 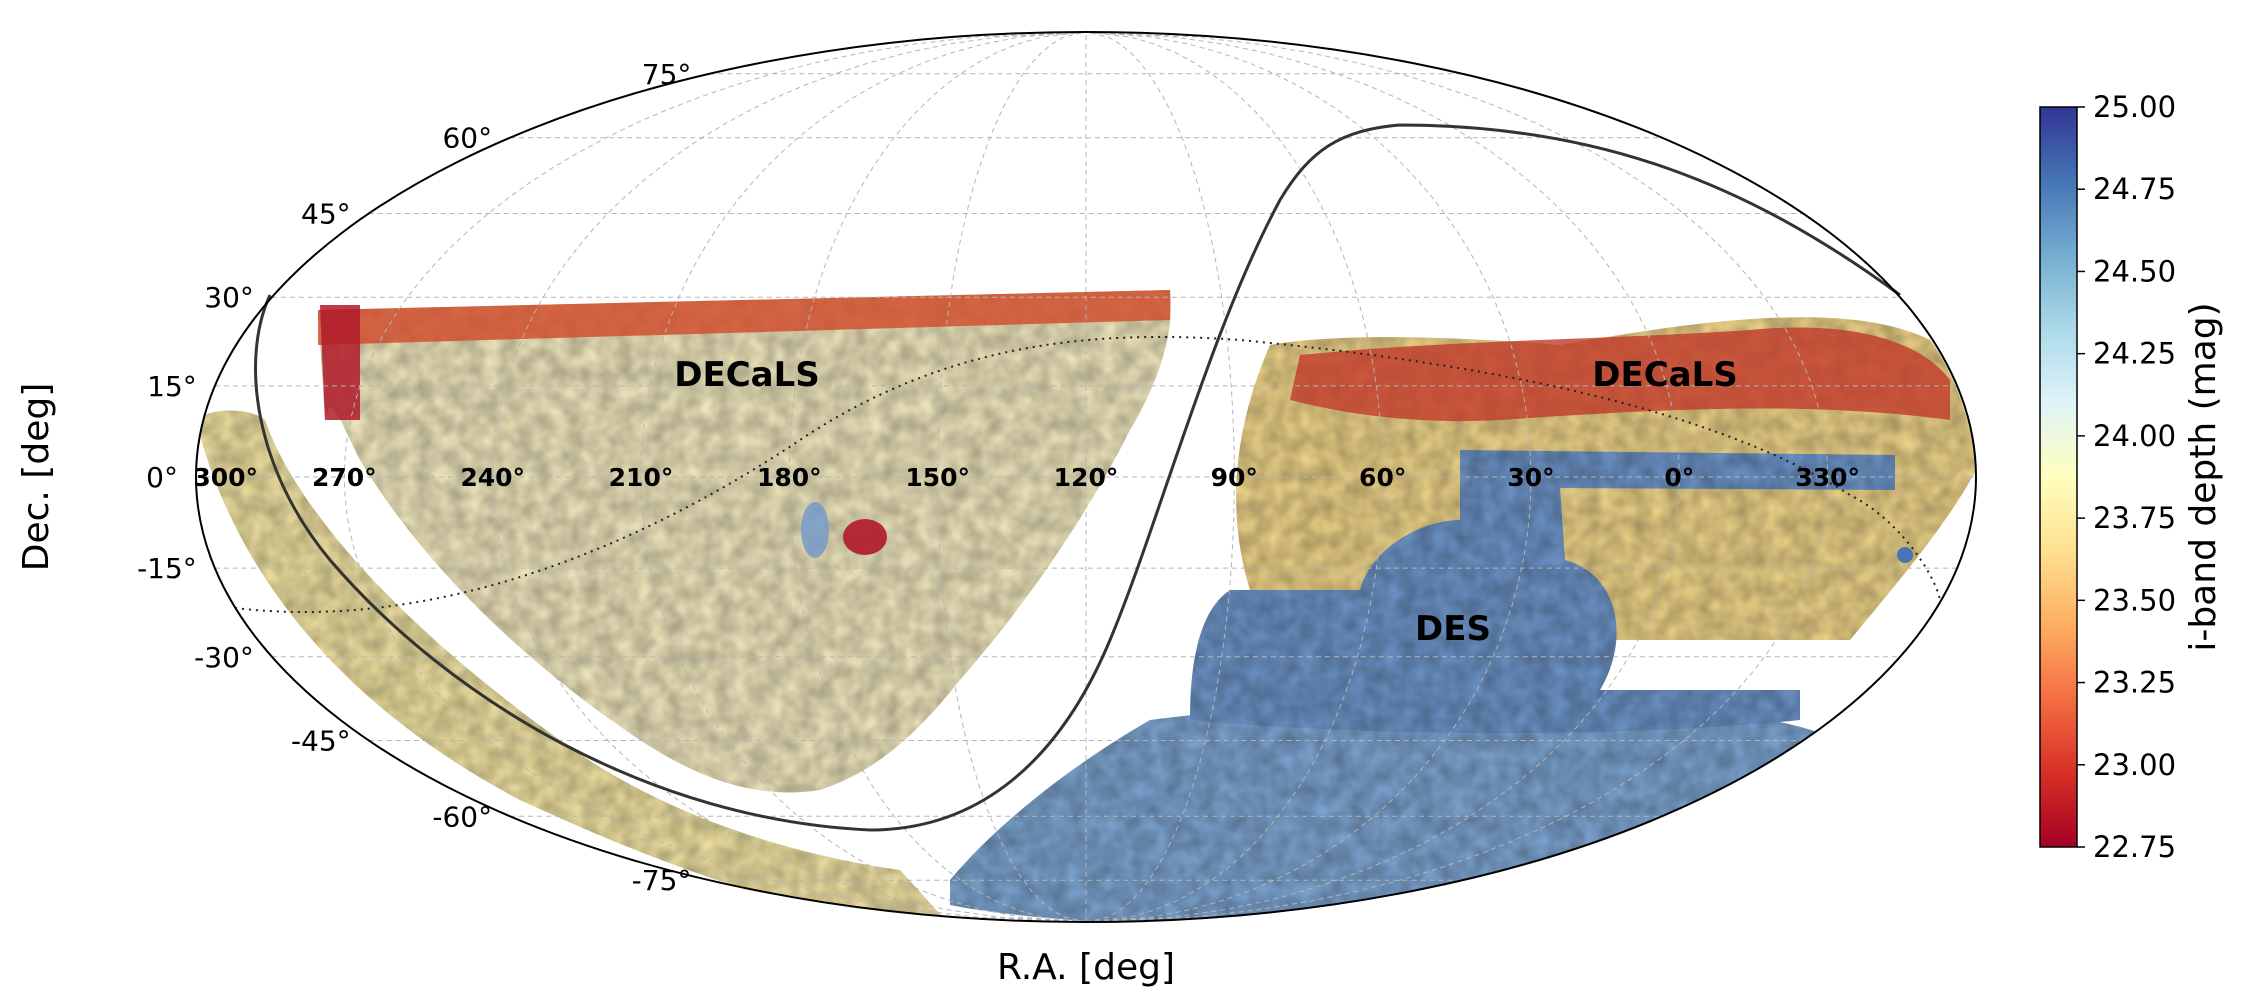 I want to click on colorbar-tick-label: 23.00, so click(x=2134, y=765).